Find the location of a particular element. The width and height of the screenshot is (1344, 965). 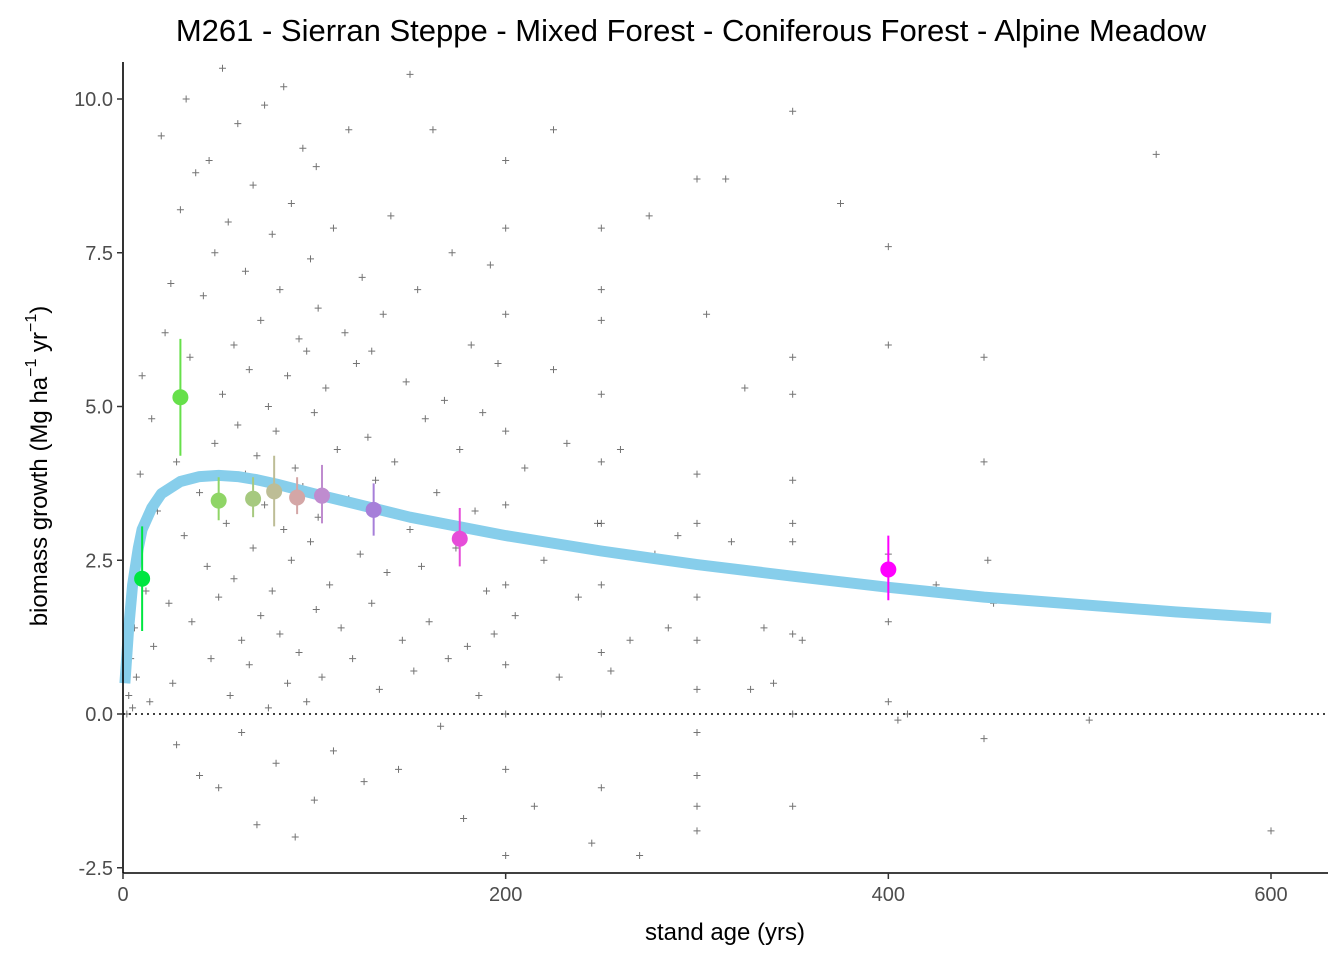

x-tick-label: 0 is located at coordinates (122, 895).